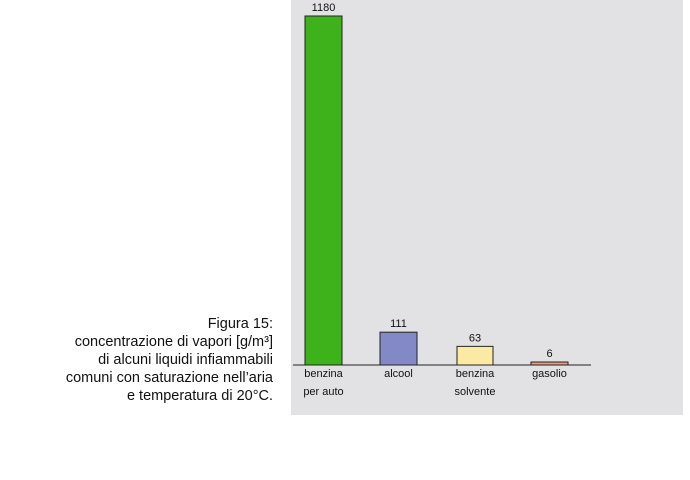  I want to click on caption-line-1: concentrazione di vapori [g/m³], so click(173, 342).